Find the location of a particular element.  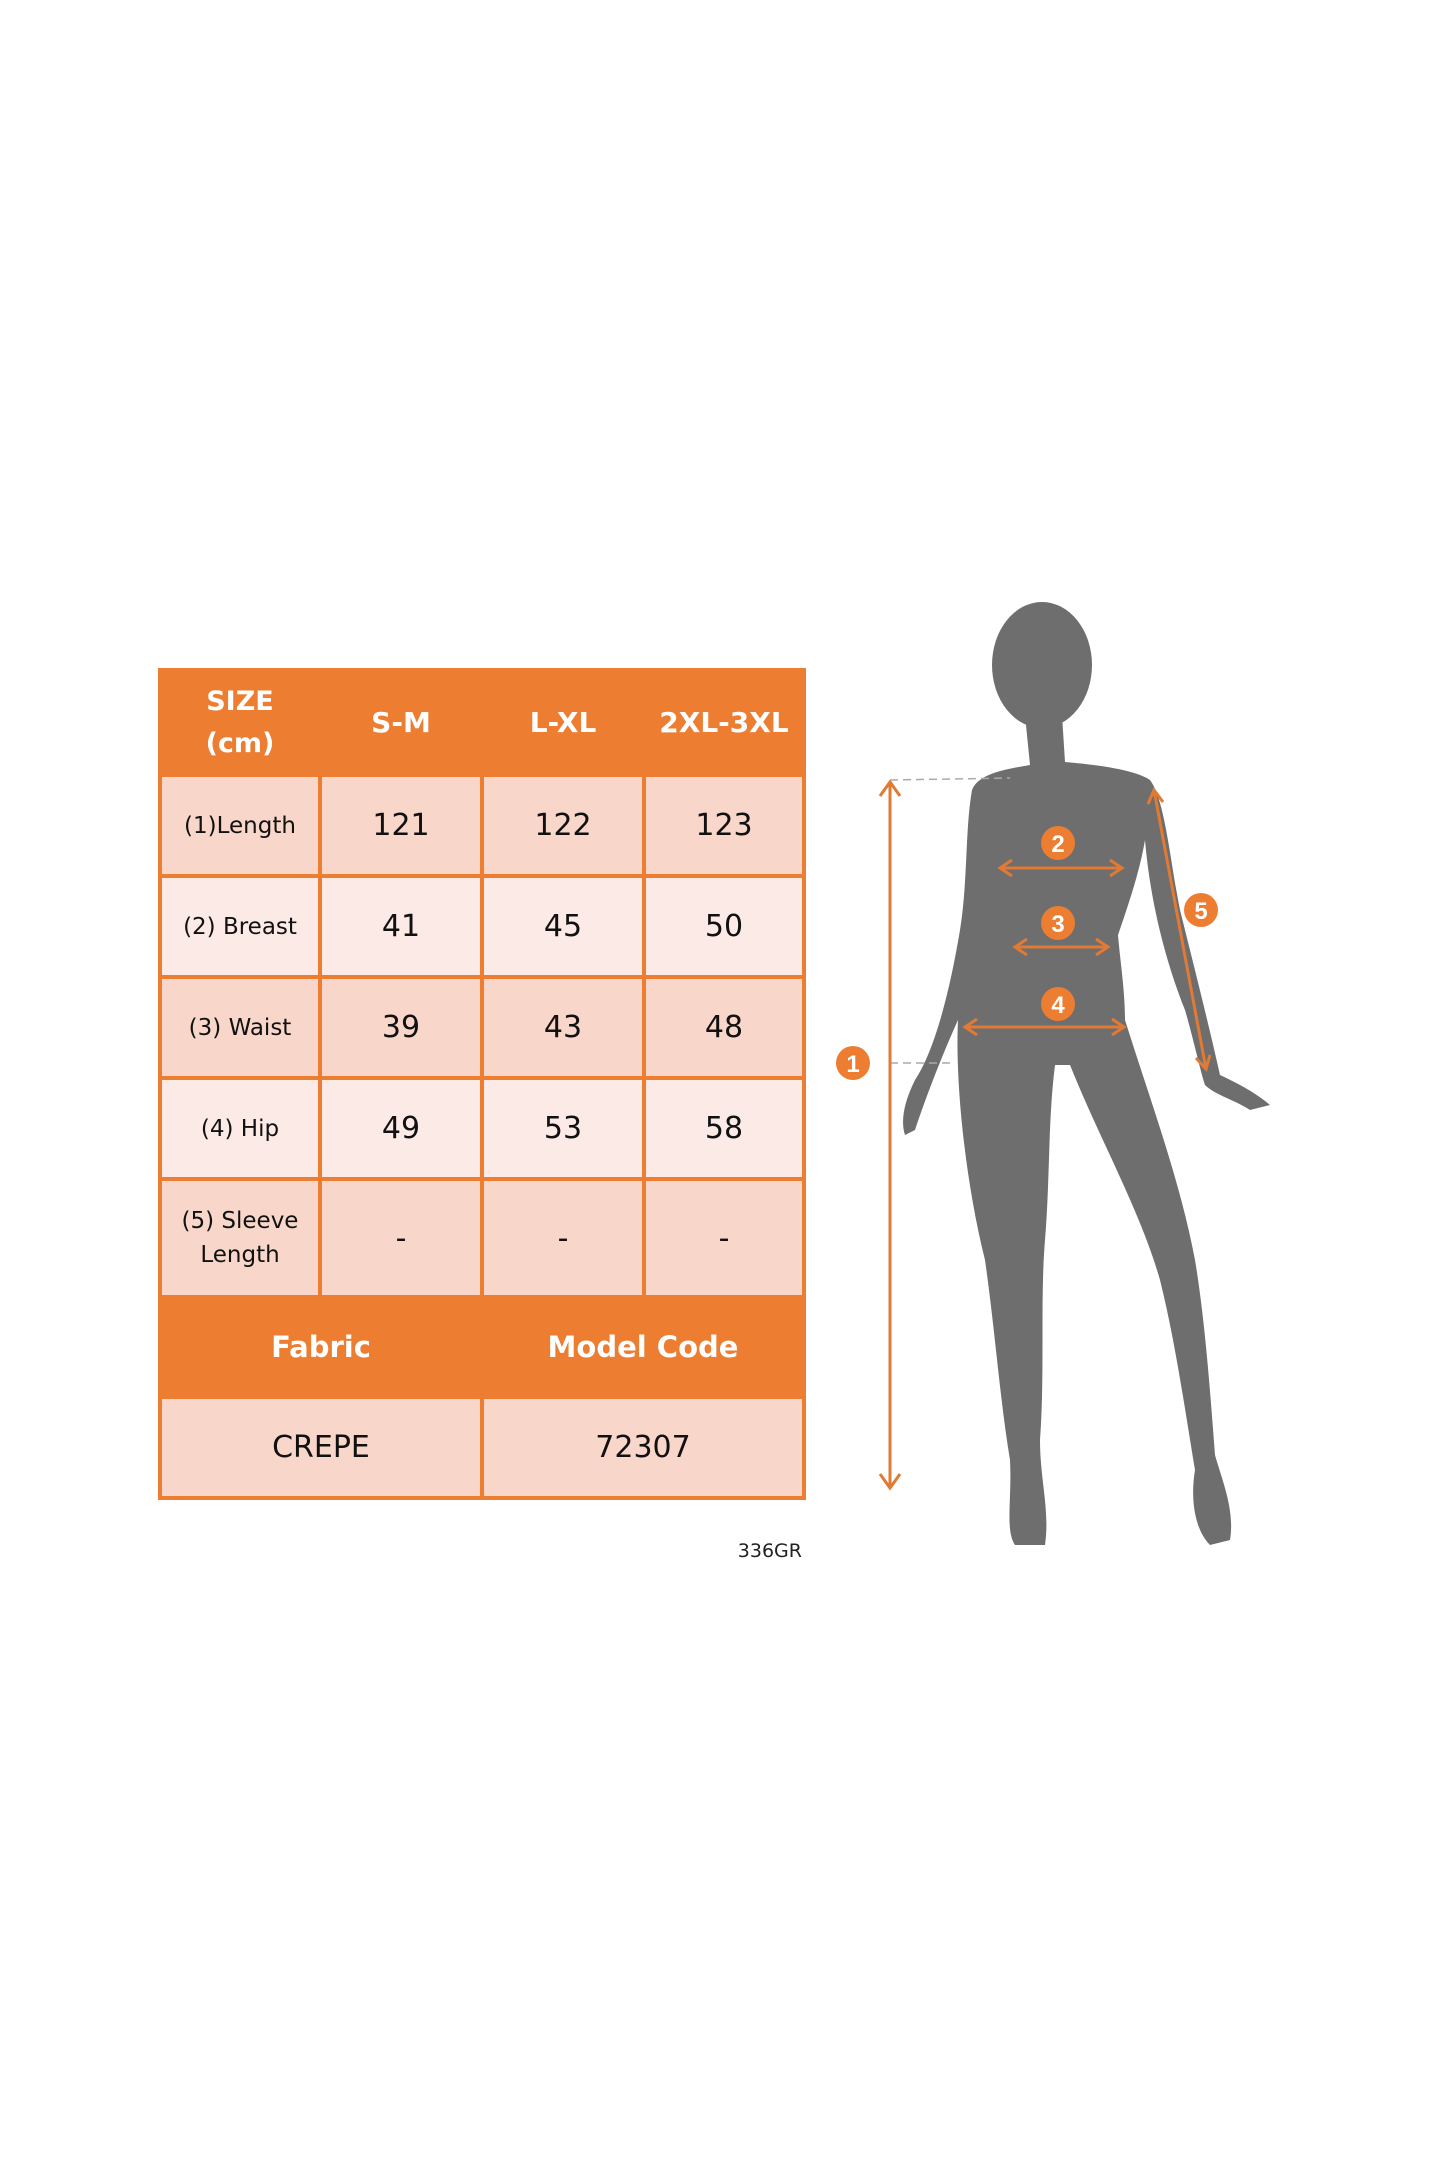

cell: 121 is located at coordinates (401, 825).